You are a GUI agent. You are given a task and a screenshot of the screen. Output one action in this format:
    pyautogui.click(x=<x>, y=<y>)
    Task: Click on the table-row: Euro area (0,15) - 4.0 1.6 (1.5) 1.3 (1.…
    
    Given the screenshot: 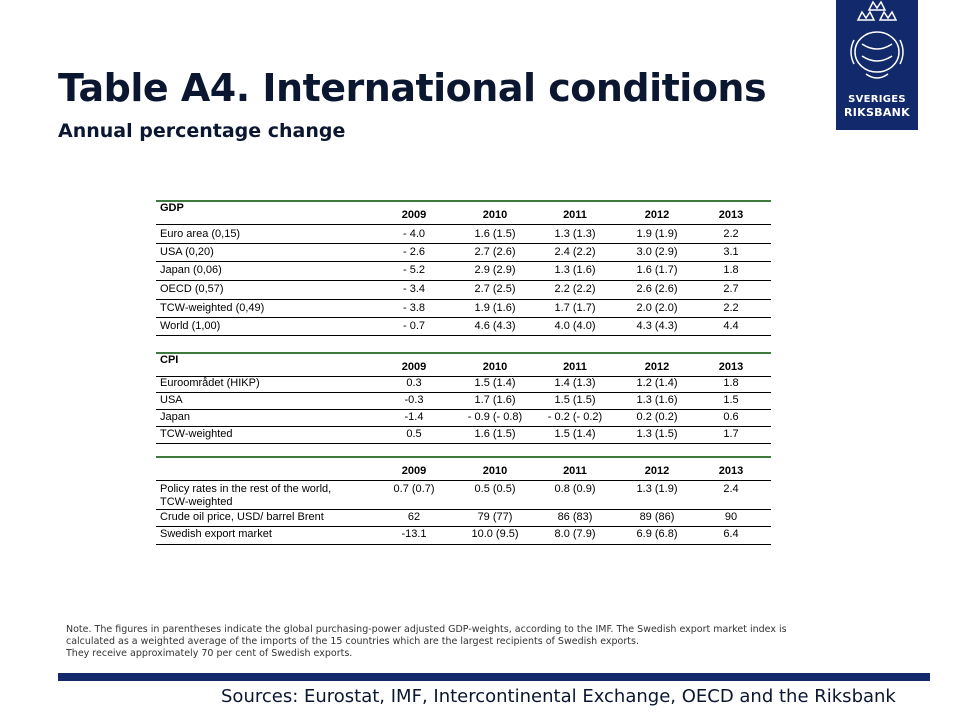 What is the action you would take?
    pyautogui.click(x=463, y=234)
    